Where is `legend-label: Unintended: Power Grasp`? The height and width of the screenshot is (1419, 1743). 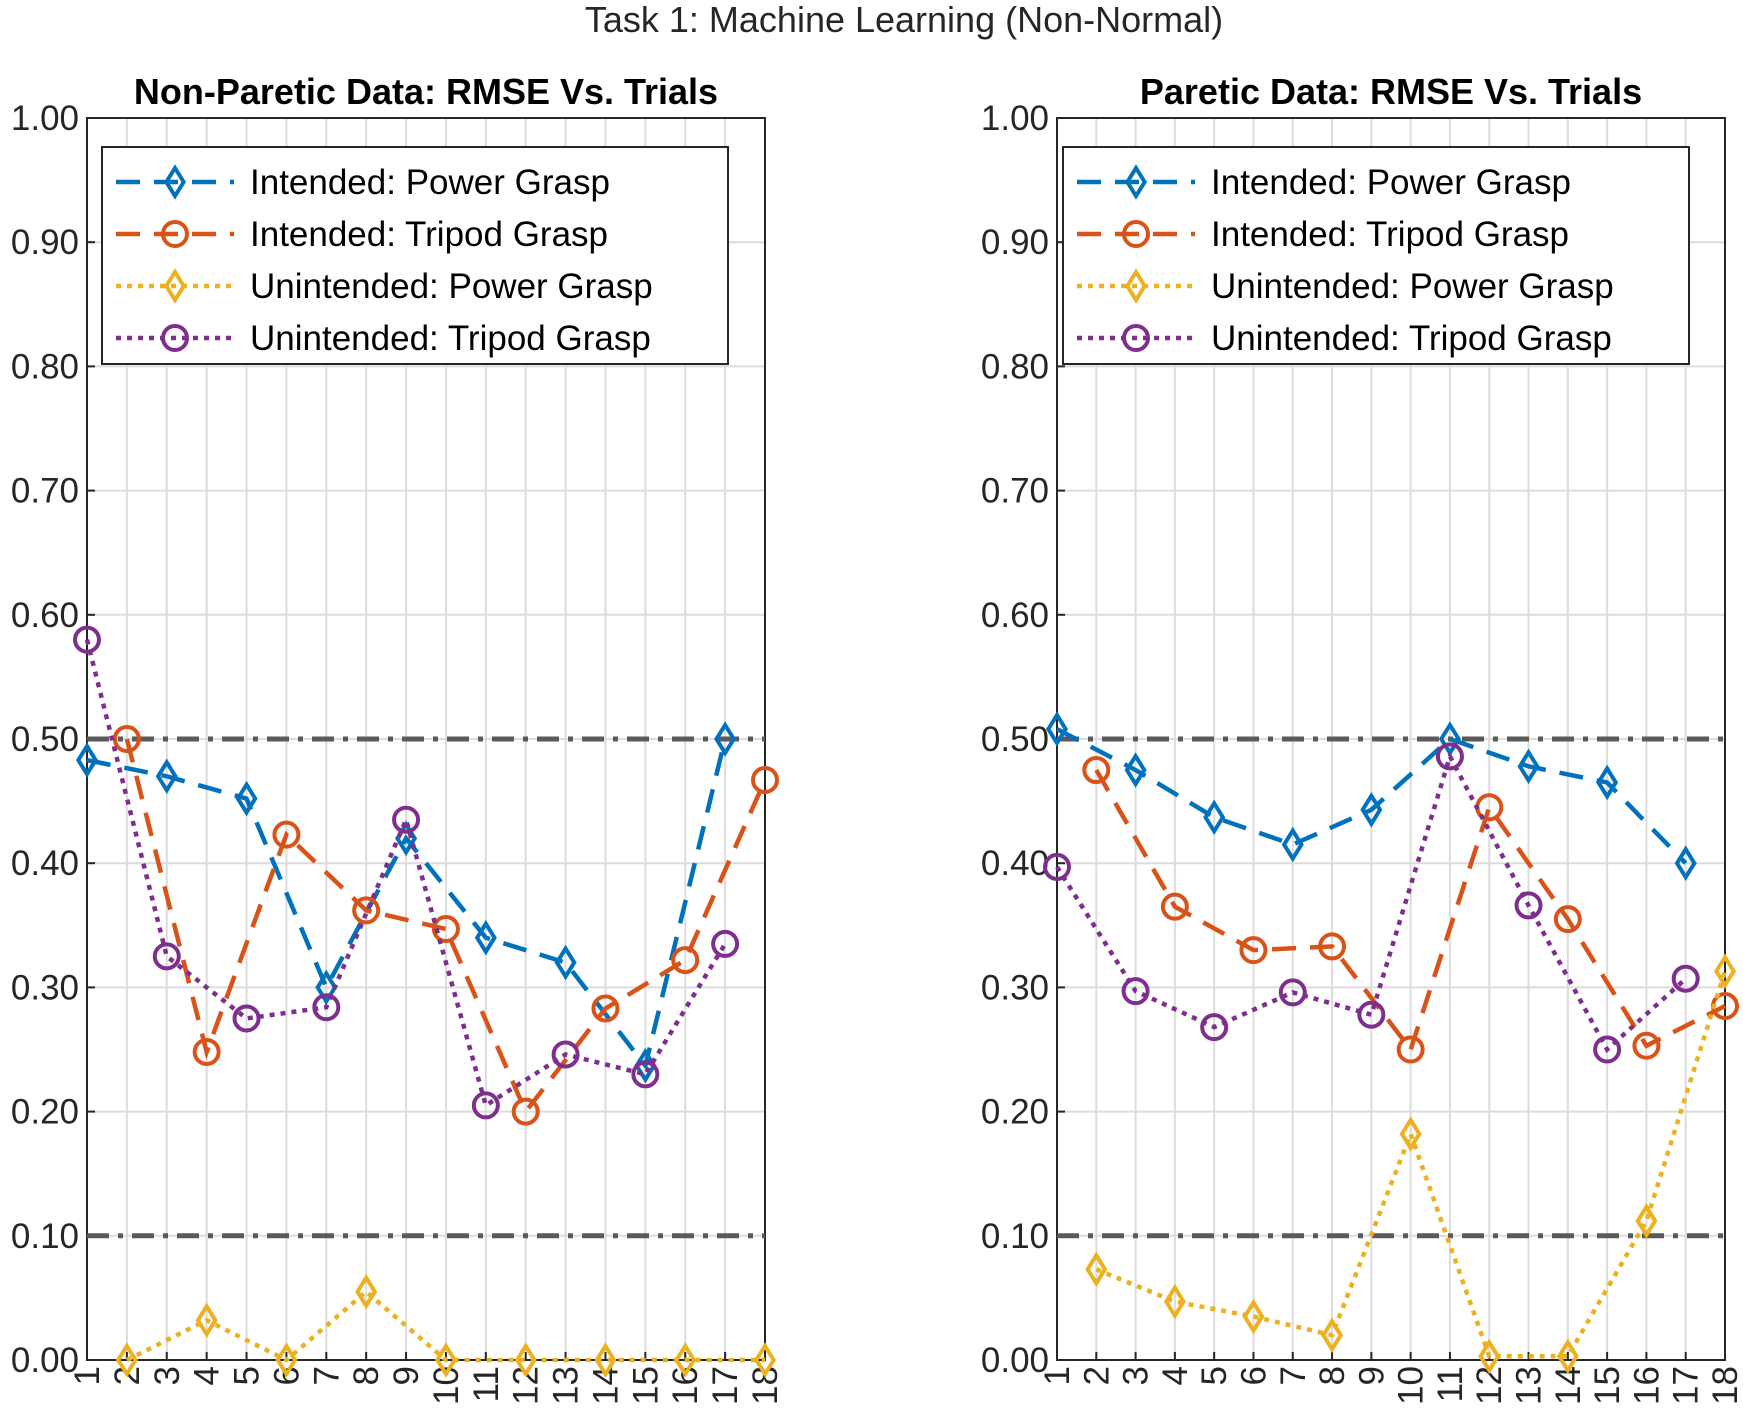
legend-label: Unintended: Power Grasp is located at coordinates (451, 286).